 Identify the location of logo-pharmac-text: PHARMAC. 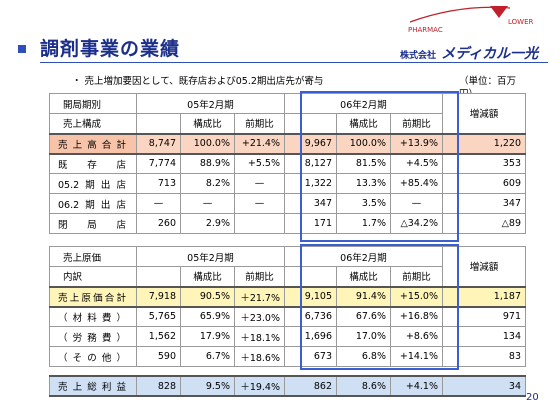
(425, 30).